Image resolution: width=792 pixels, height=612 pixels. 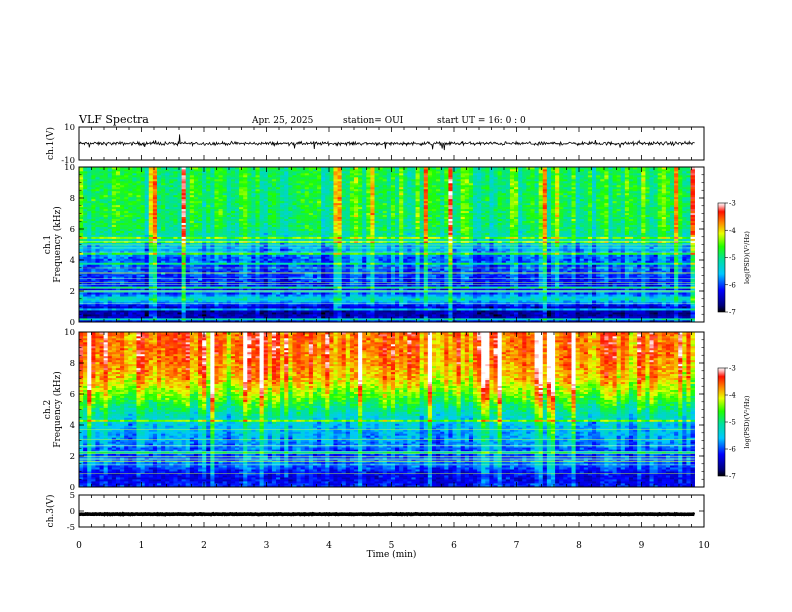 What do you see at coordinates (373, 121) in the screenshot?
I see `station-label: station= OUI` at bounding box center [373, 121].